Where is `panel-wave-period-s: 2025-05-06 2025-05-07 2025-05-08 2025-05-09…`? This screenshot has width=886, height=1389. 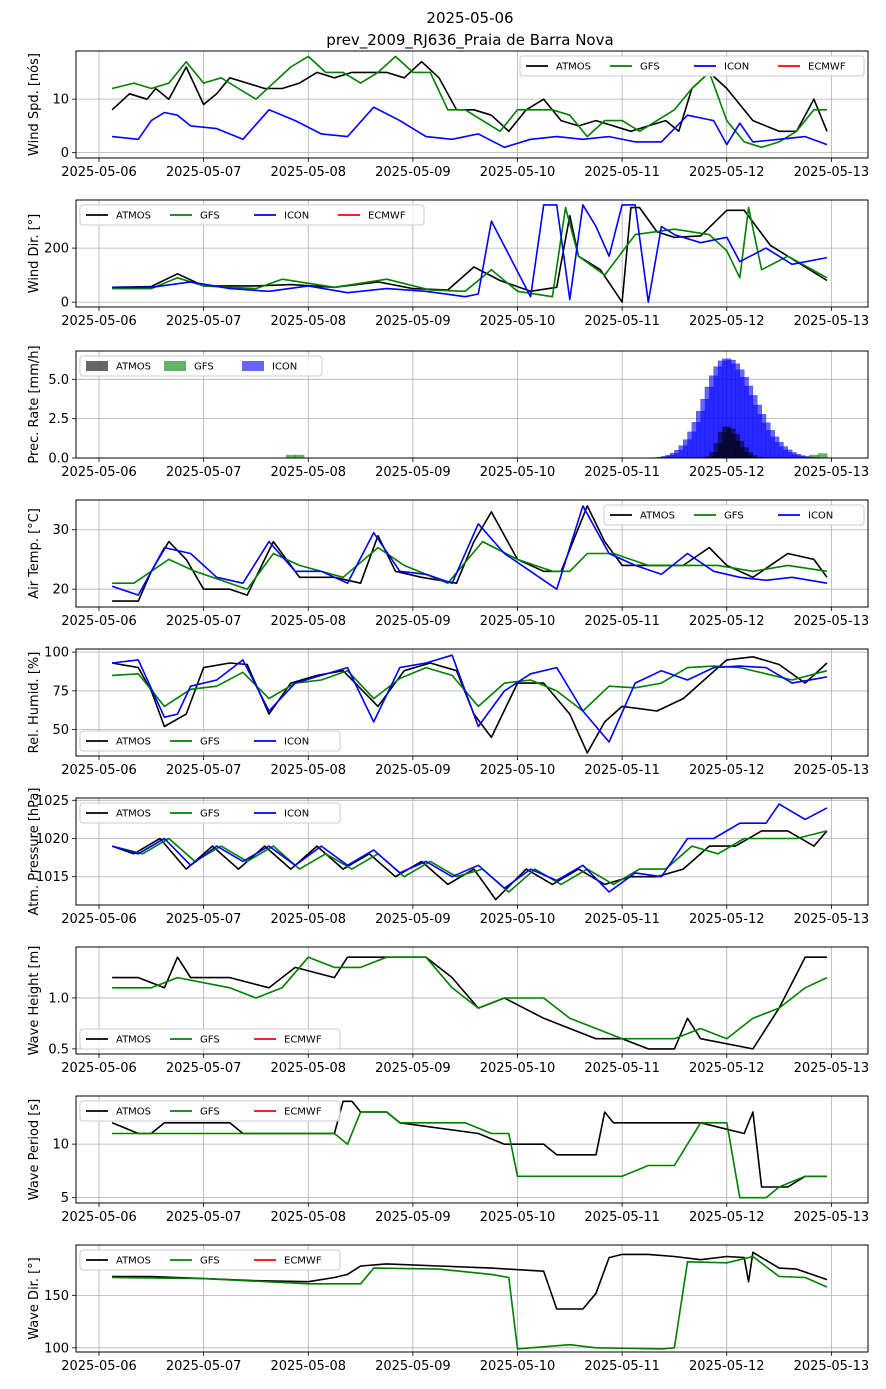 panel-wave-period-s: 2025-05-06 2025-05-07 2025-05-08 2025-05-09… is located at coordinates (448, 1160).